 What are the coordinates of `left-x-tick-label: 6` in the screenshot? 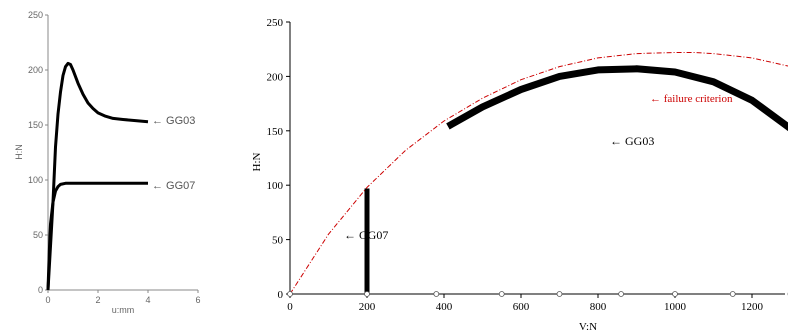 It's located at (197, 300).